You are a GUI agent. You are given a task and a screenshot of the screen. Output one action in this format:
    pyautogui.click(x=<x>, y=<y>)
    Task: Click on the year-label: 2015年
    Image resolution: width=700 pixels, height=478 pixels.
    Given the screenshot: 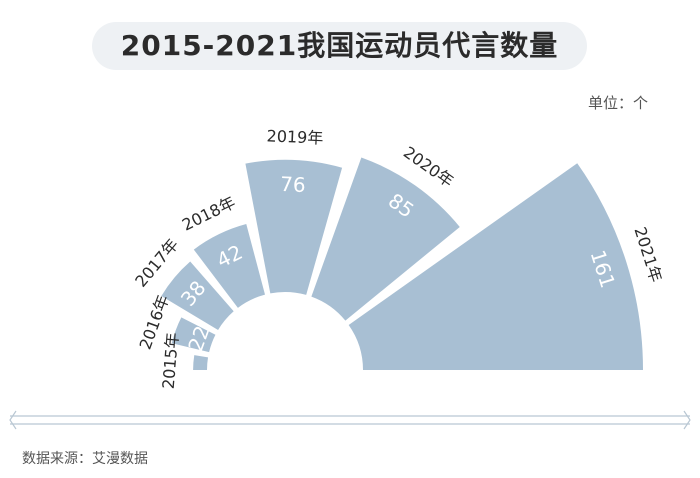 What is the action you would take?
    pyautogui.click(x=171, y=361)
    